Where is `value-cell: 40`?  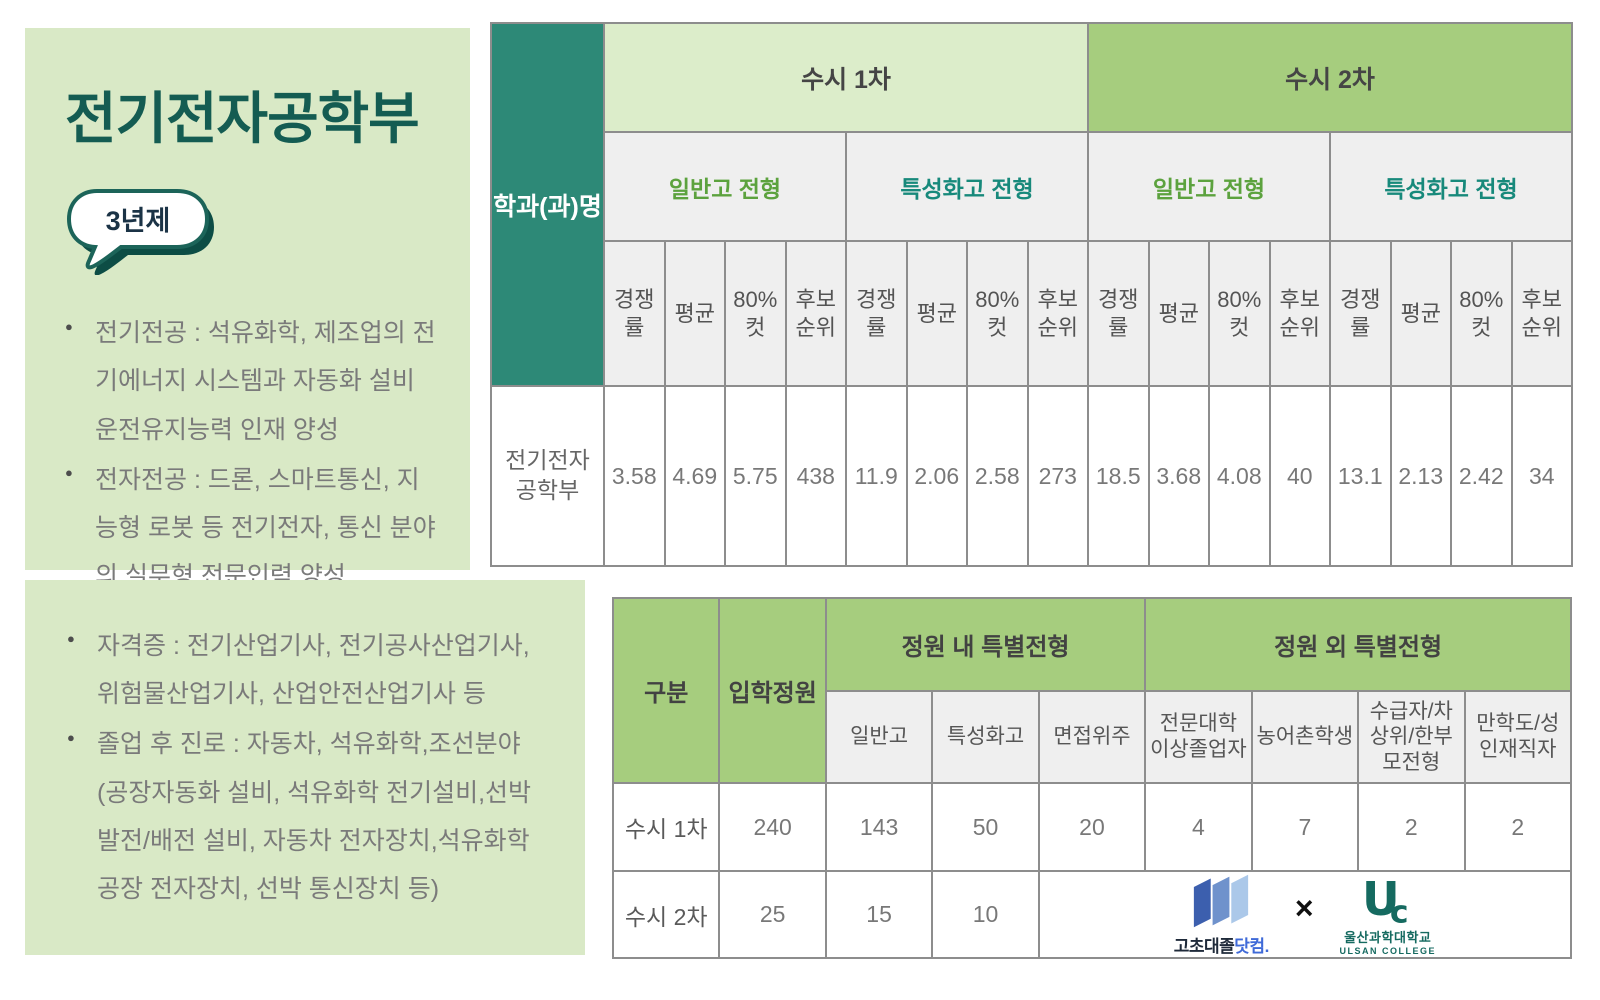
value-cell: 40 is located at coordinates (1299, 476).